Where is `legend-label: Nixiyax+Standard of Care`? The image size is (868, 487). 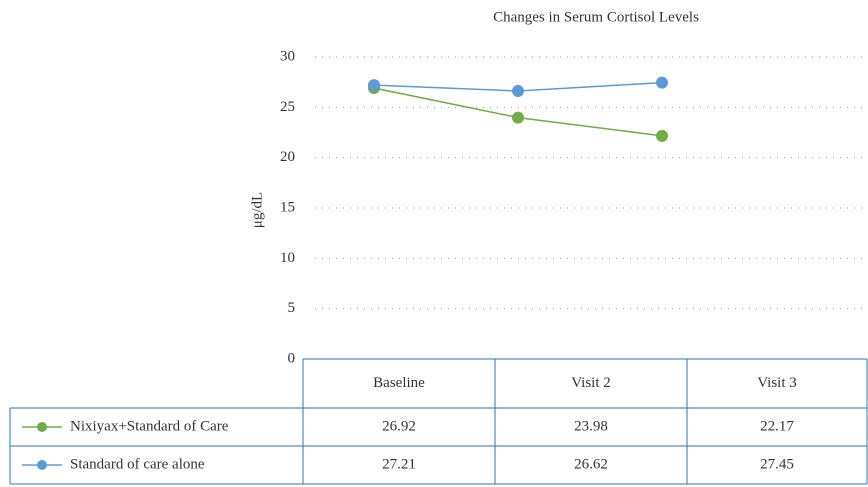
legend-label: Nixiyax+Standard of Care is located at coordinates (149, 426).